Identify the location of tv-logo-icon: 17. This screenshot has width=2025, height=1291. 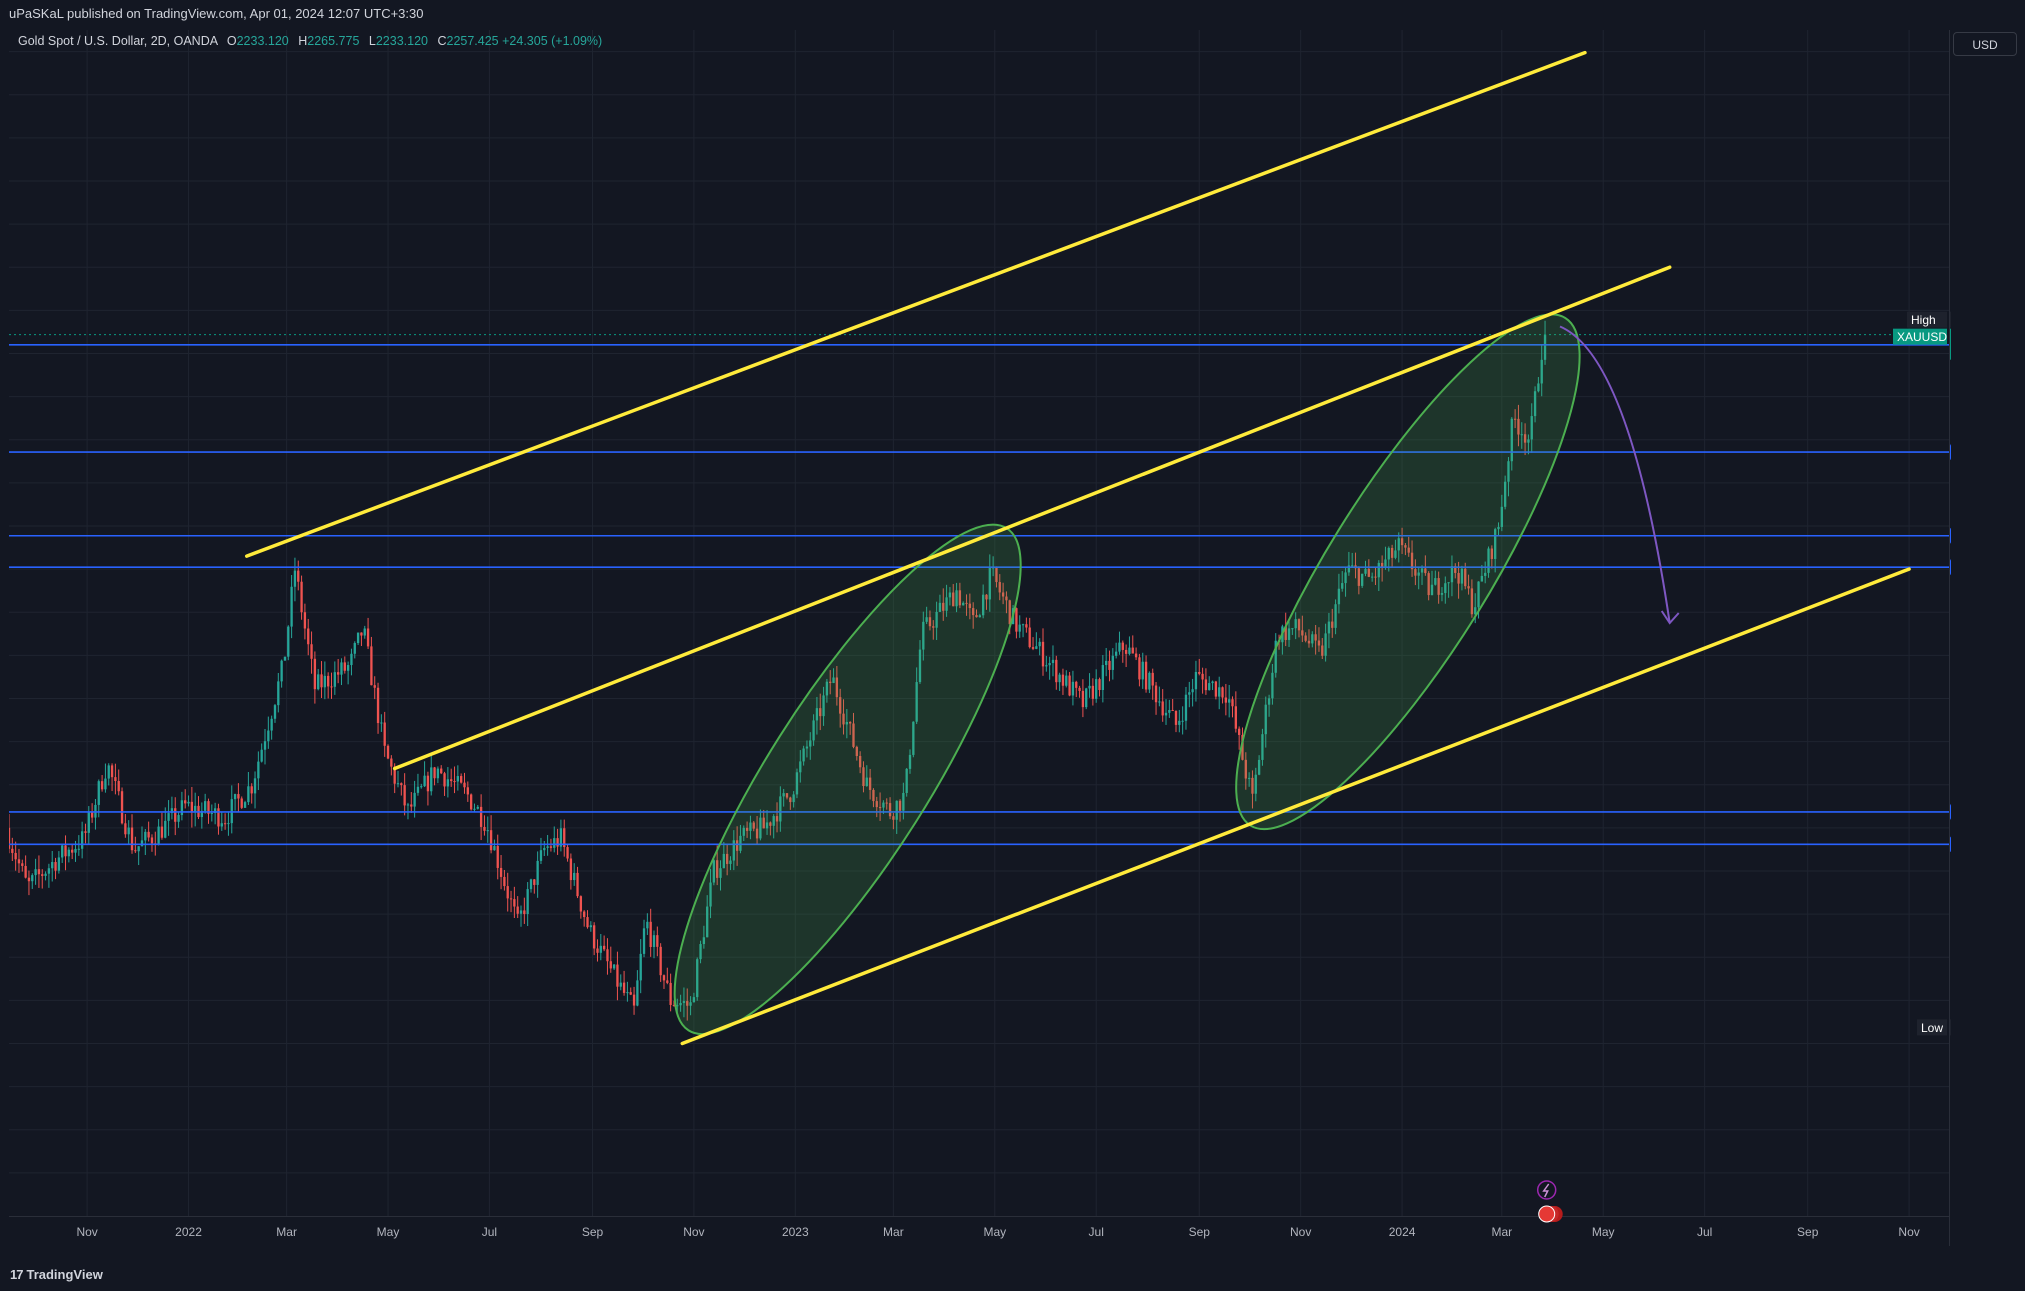
(17, 1274).